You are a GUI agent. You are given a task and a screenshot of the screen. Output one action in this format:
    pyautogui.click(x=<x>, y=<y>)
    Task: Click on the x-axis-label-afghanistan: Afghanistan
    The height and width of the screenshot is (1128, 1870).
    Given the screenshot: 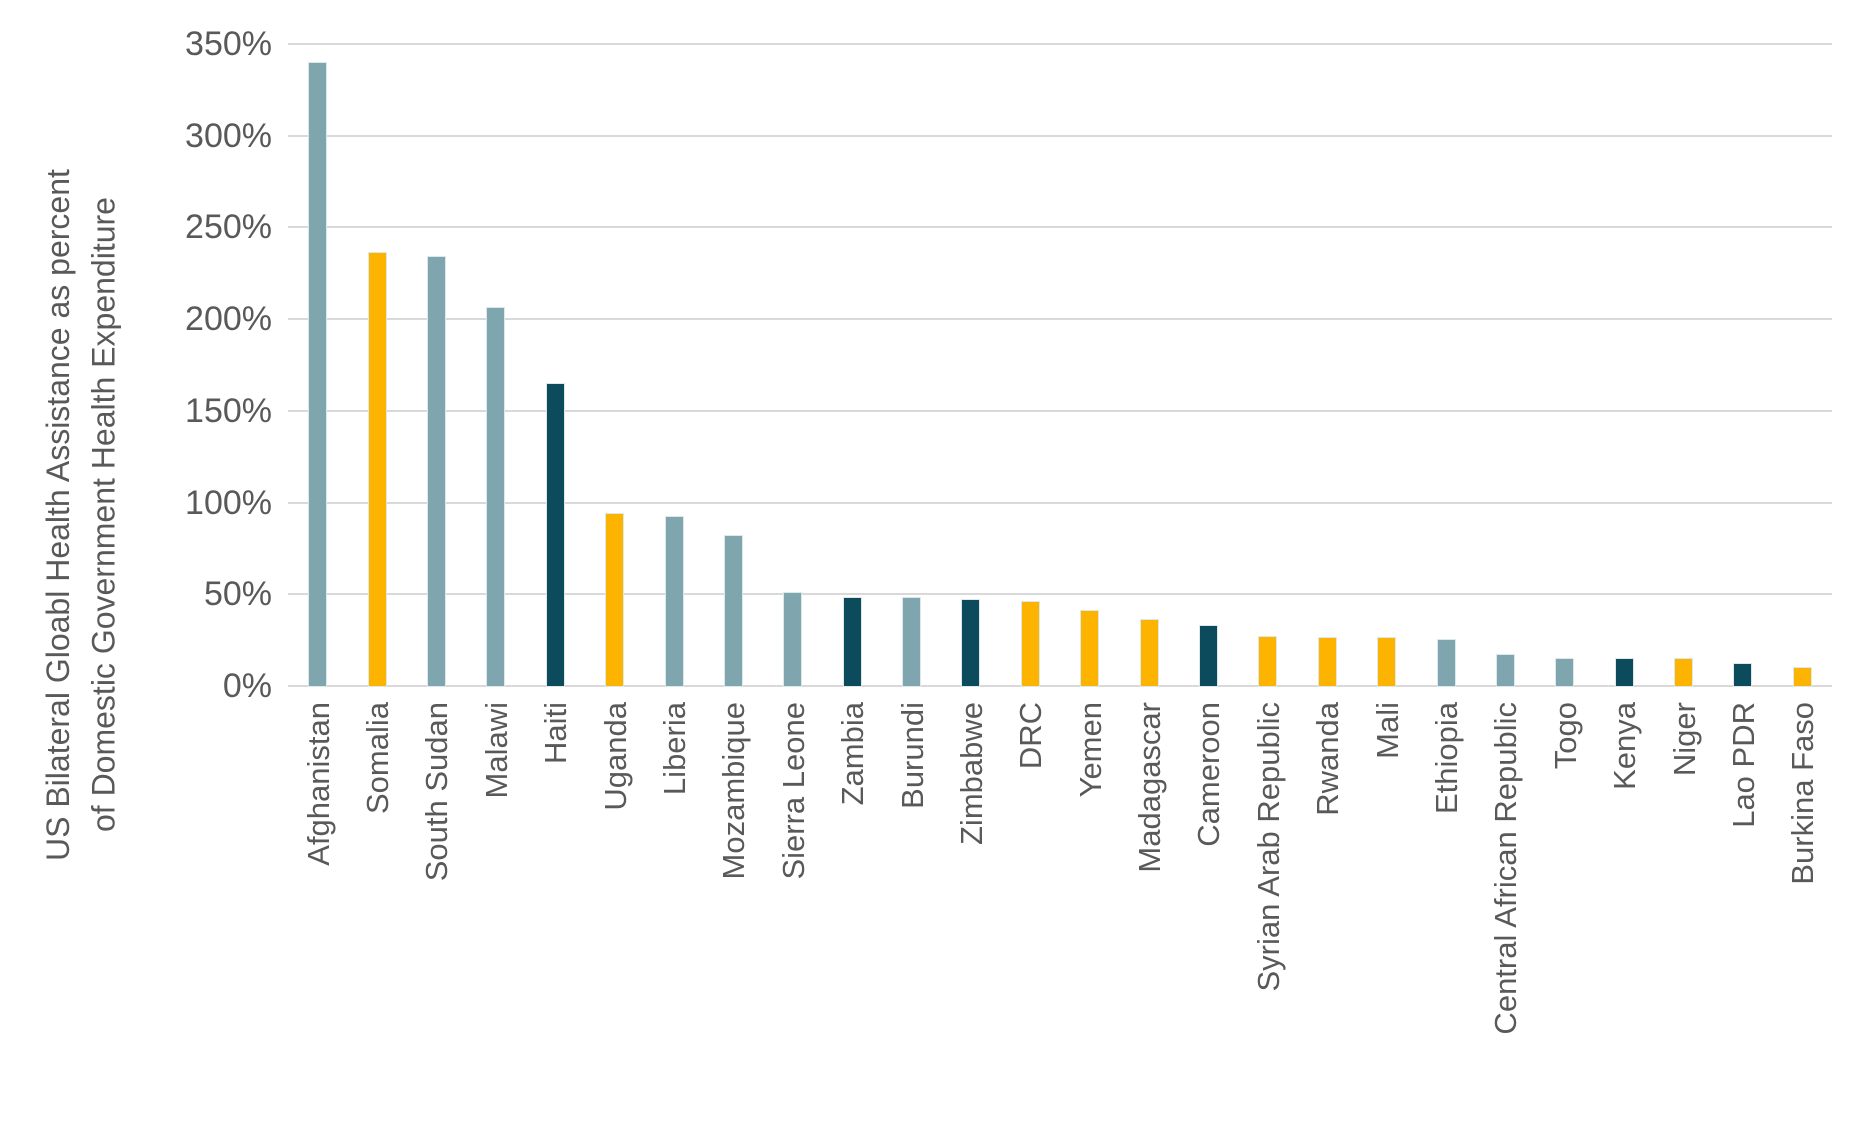 What is the action you would take?
    pyautogui.click(x=318, y=784)
    